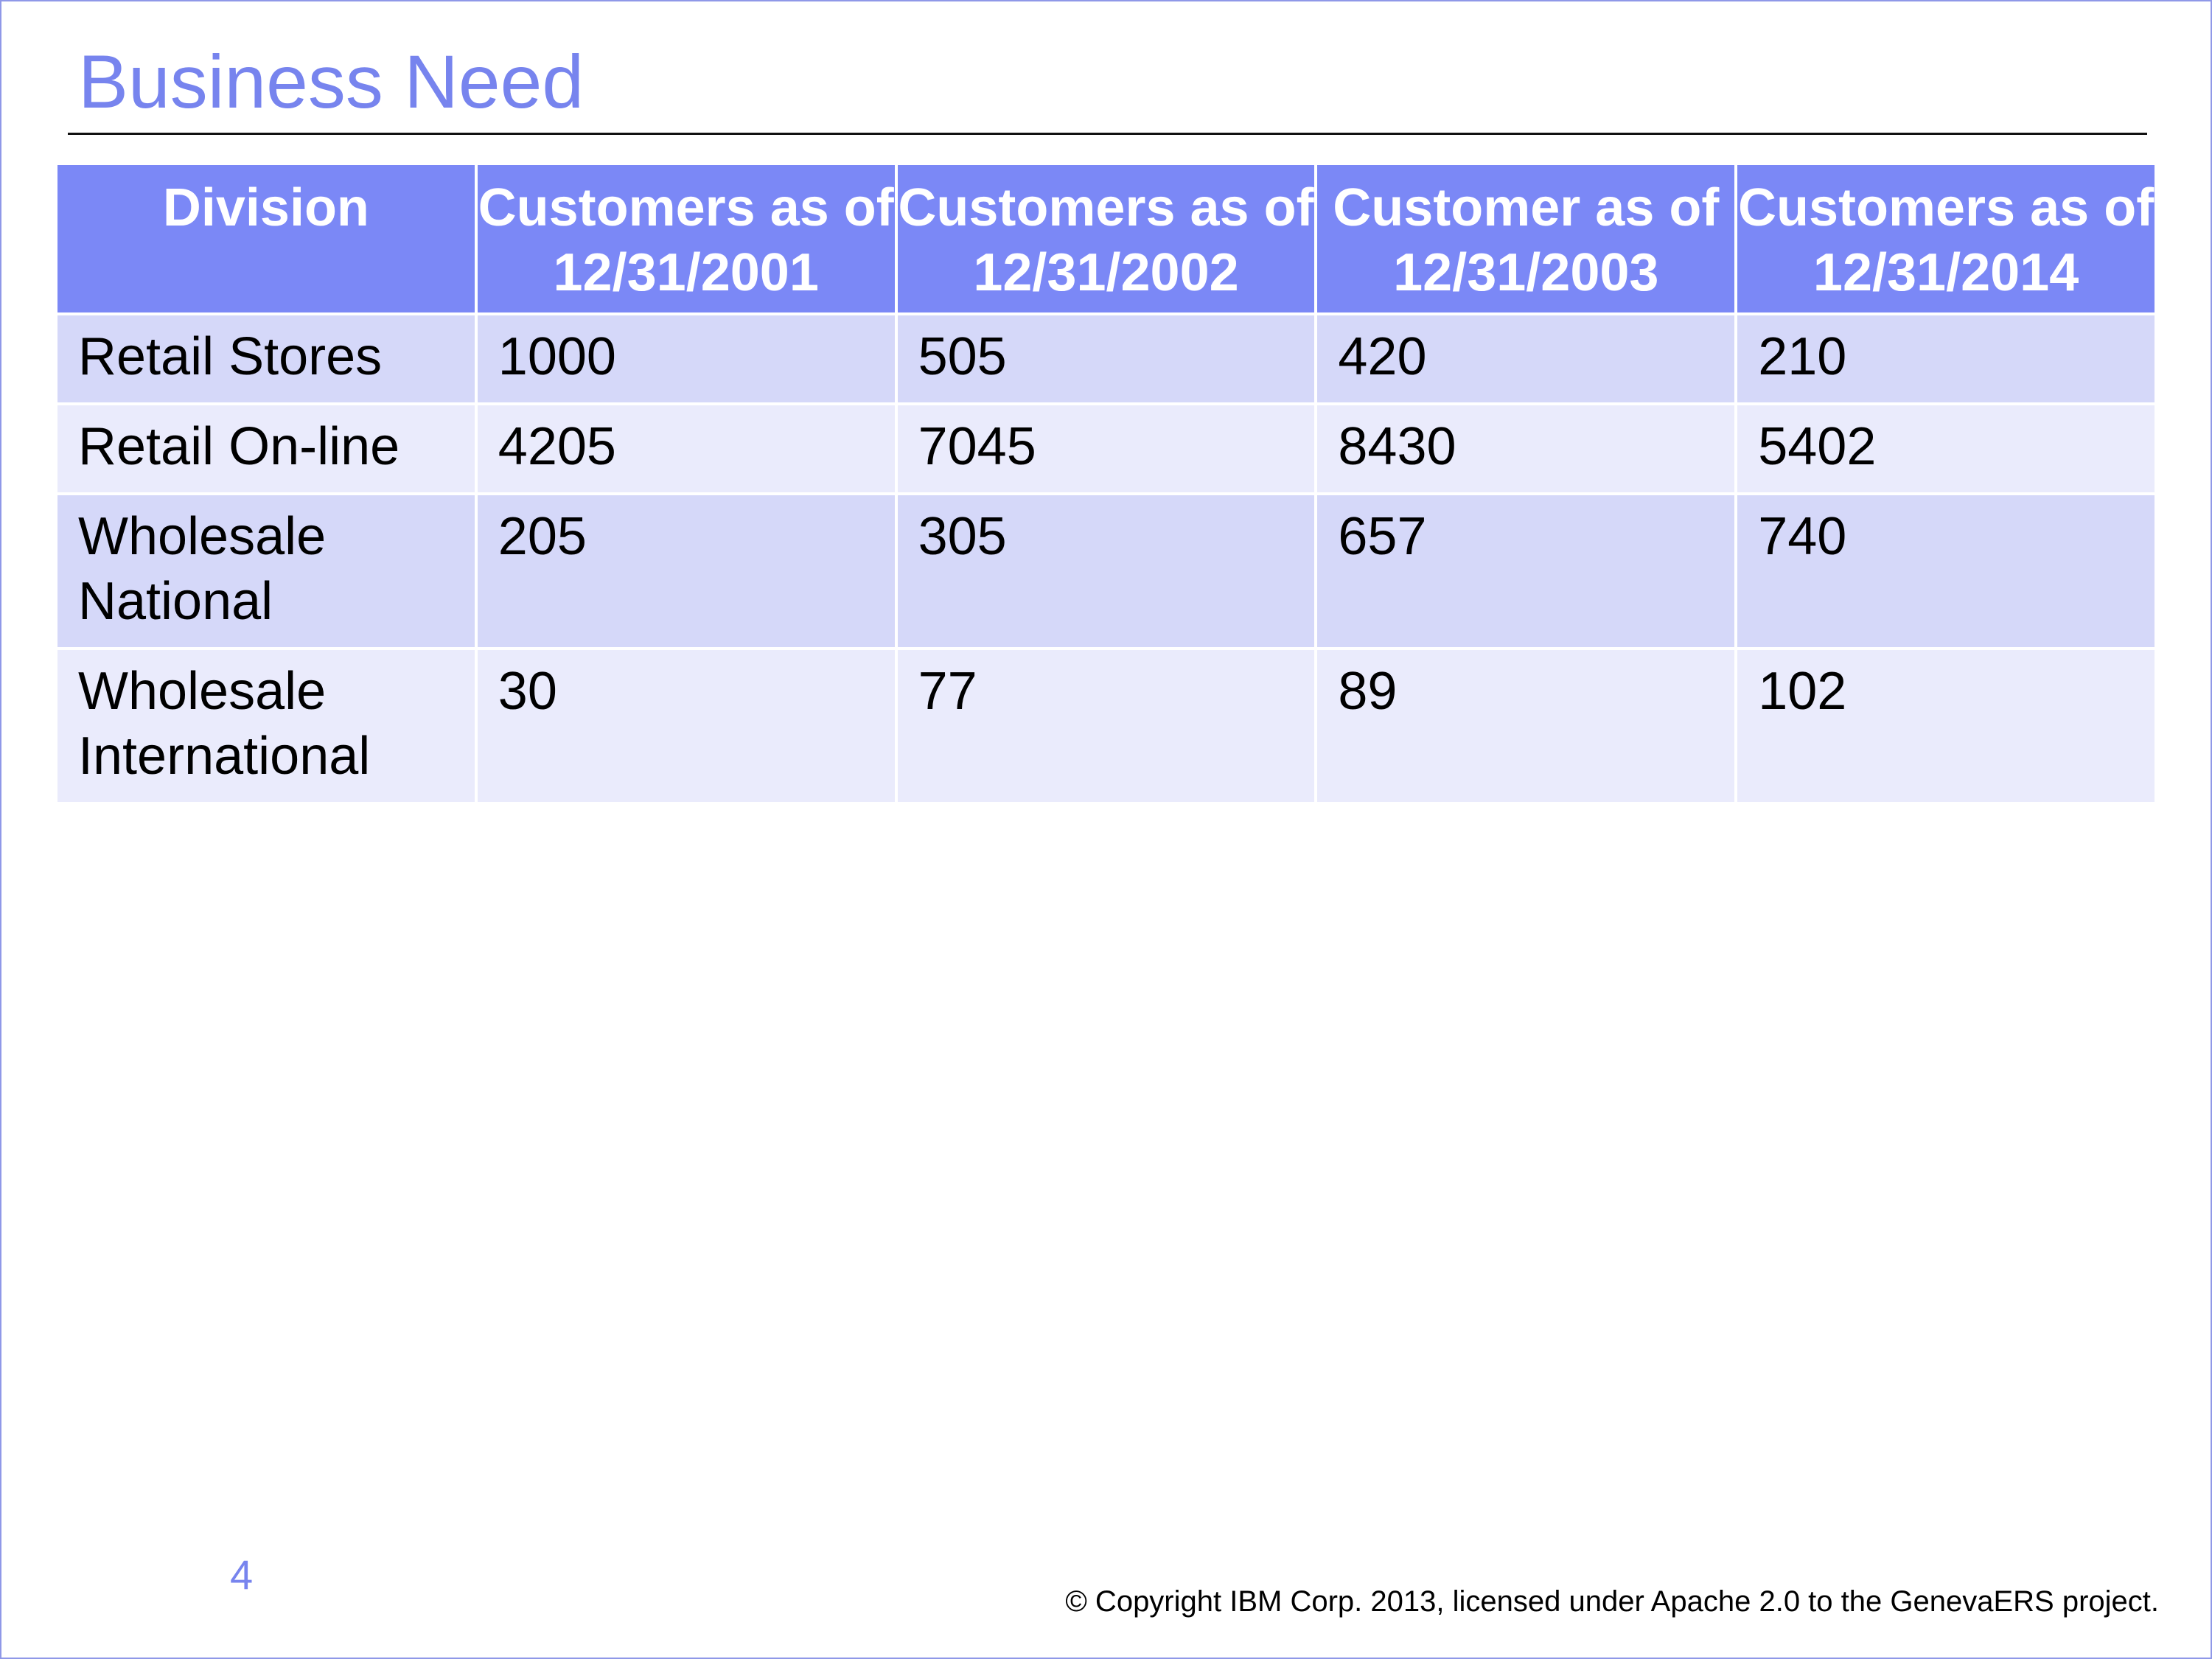 Image resolution: width=2212 pixels, height=1659 pixels. What do you see at coordinates (266, 448) in the screenshot?
I see `division-cell: Retail On-line` at bounding box center [266, 448].